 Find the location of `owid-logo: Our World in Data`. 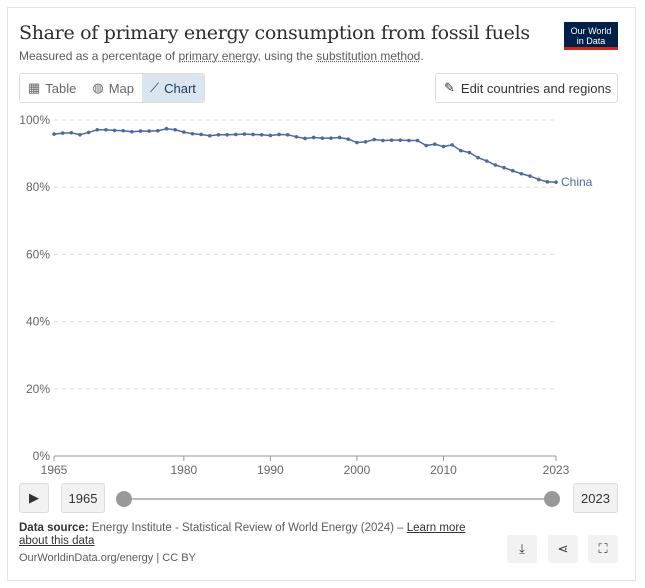

owid-logo: Our World in Data is located at coordinates (591, 36).